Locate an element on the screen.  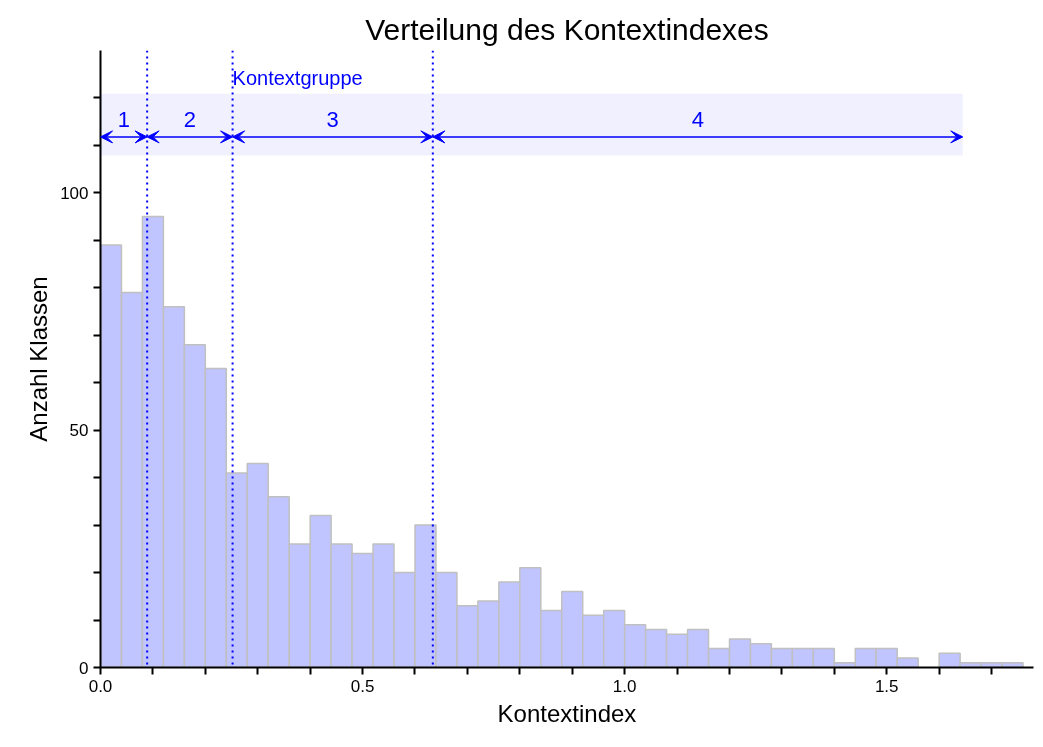
band-label: 2 is located at coordinates (189, 119).